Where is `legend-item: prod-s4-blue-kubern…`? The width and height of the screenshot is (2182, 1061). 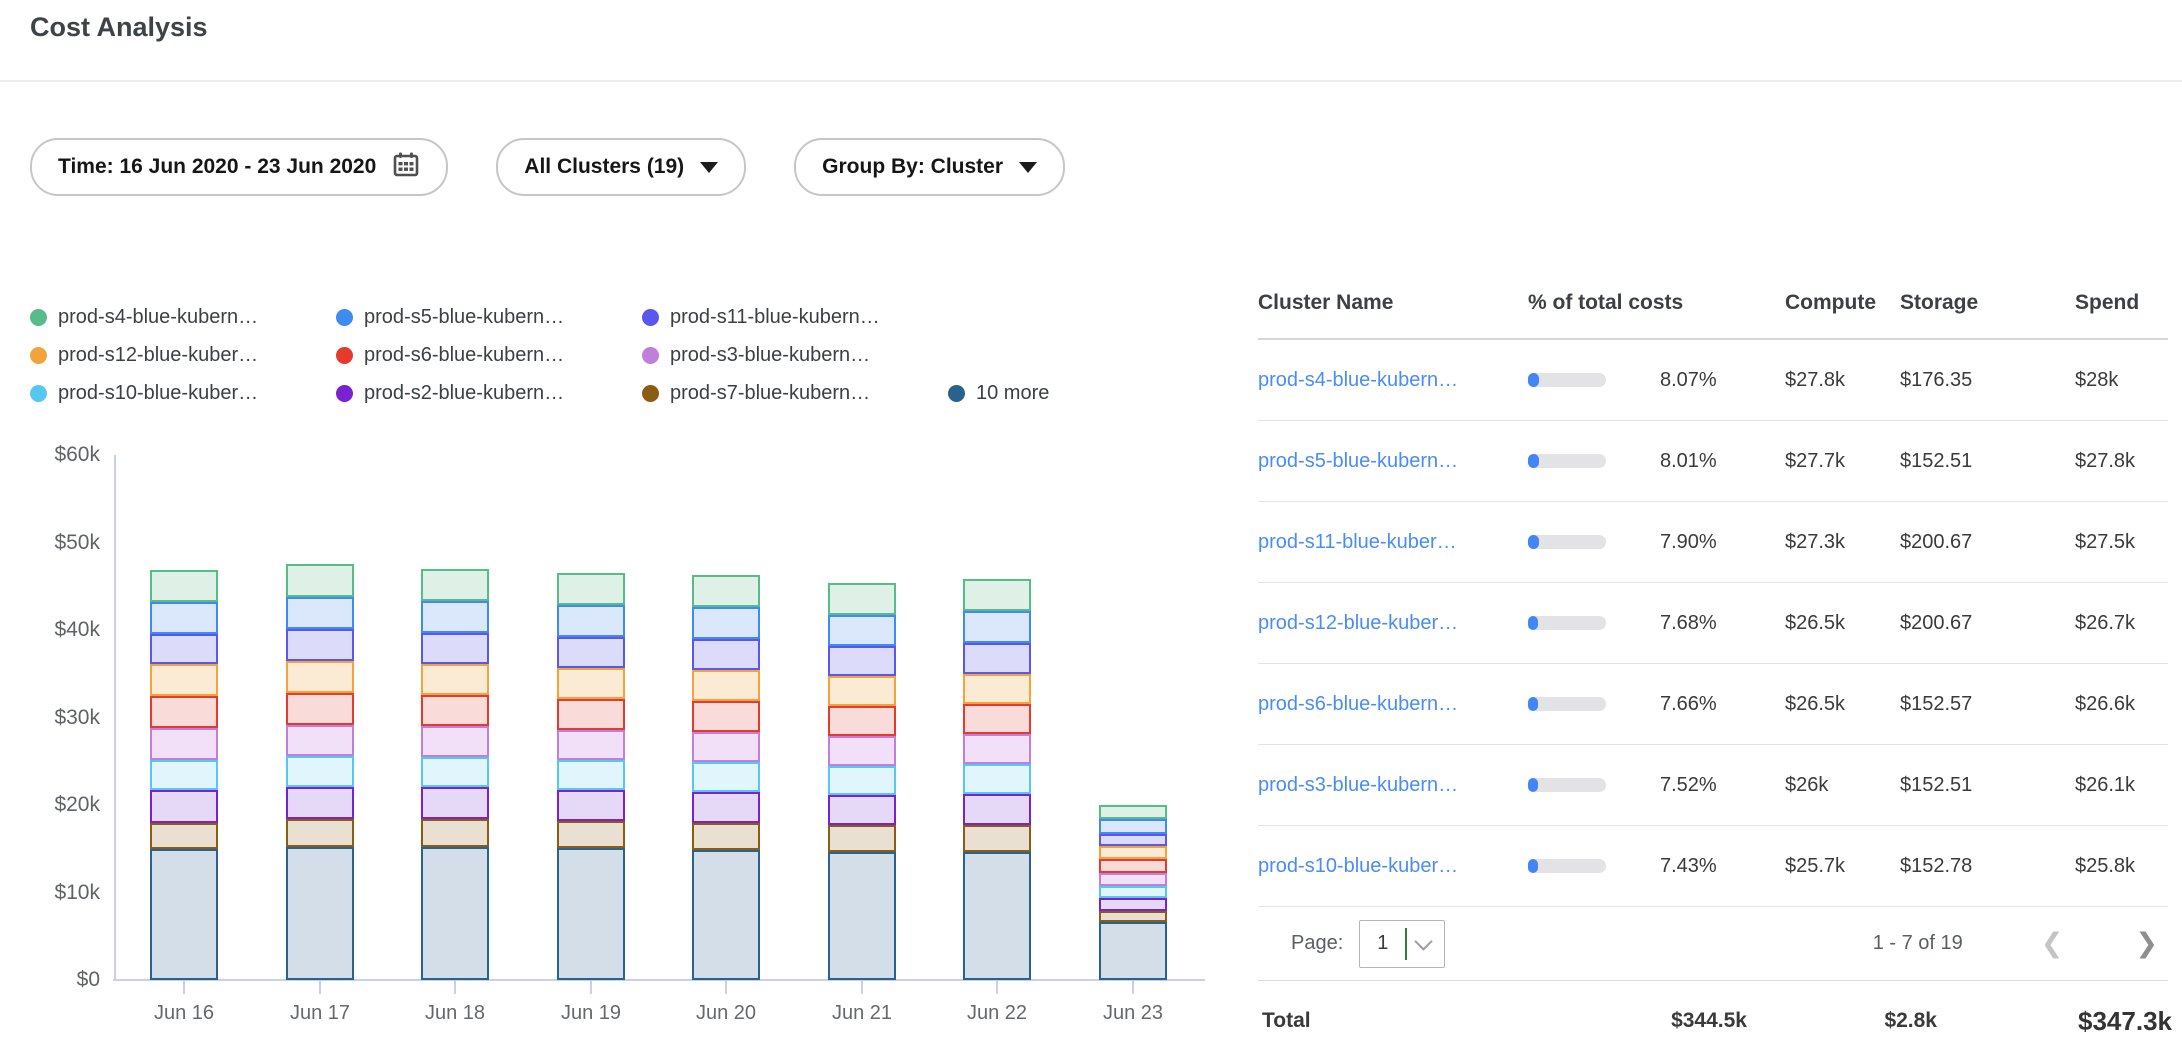 legend-item: prod-s4-blue-kubern… is located at coordinates (183, 317).